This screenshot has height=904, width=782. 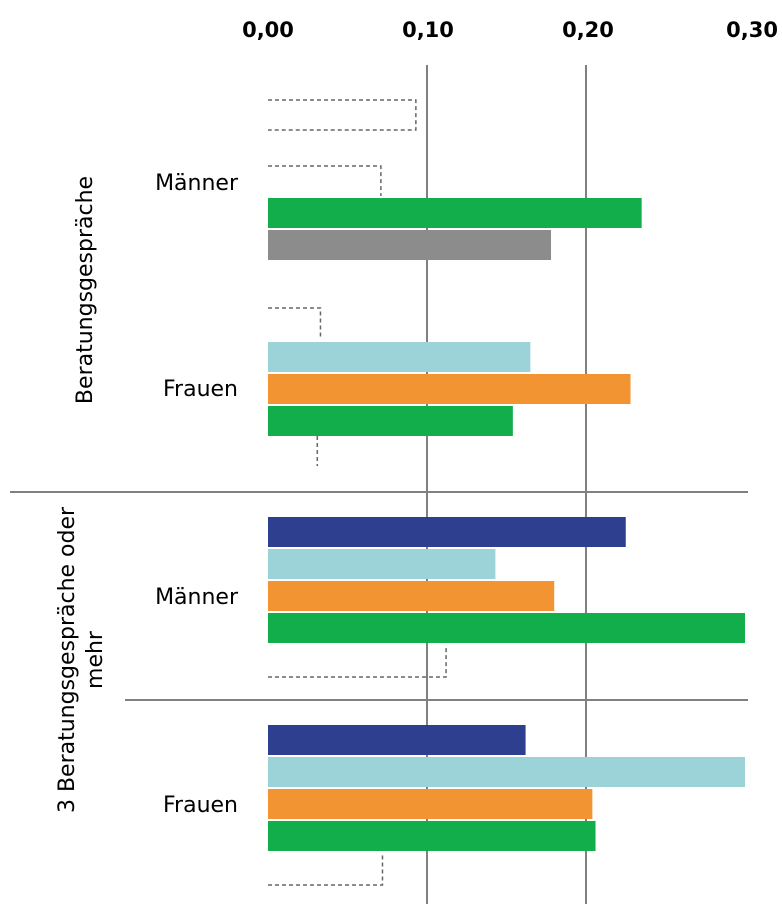 What do you see at coordinates (588, 30) in the screenshot?
I see `x-tick-label: 0,20` at bounding box center [588, 30].